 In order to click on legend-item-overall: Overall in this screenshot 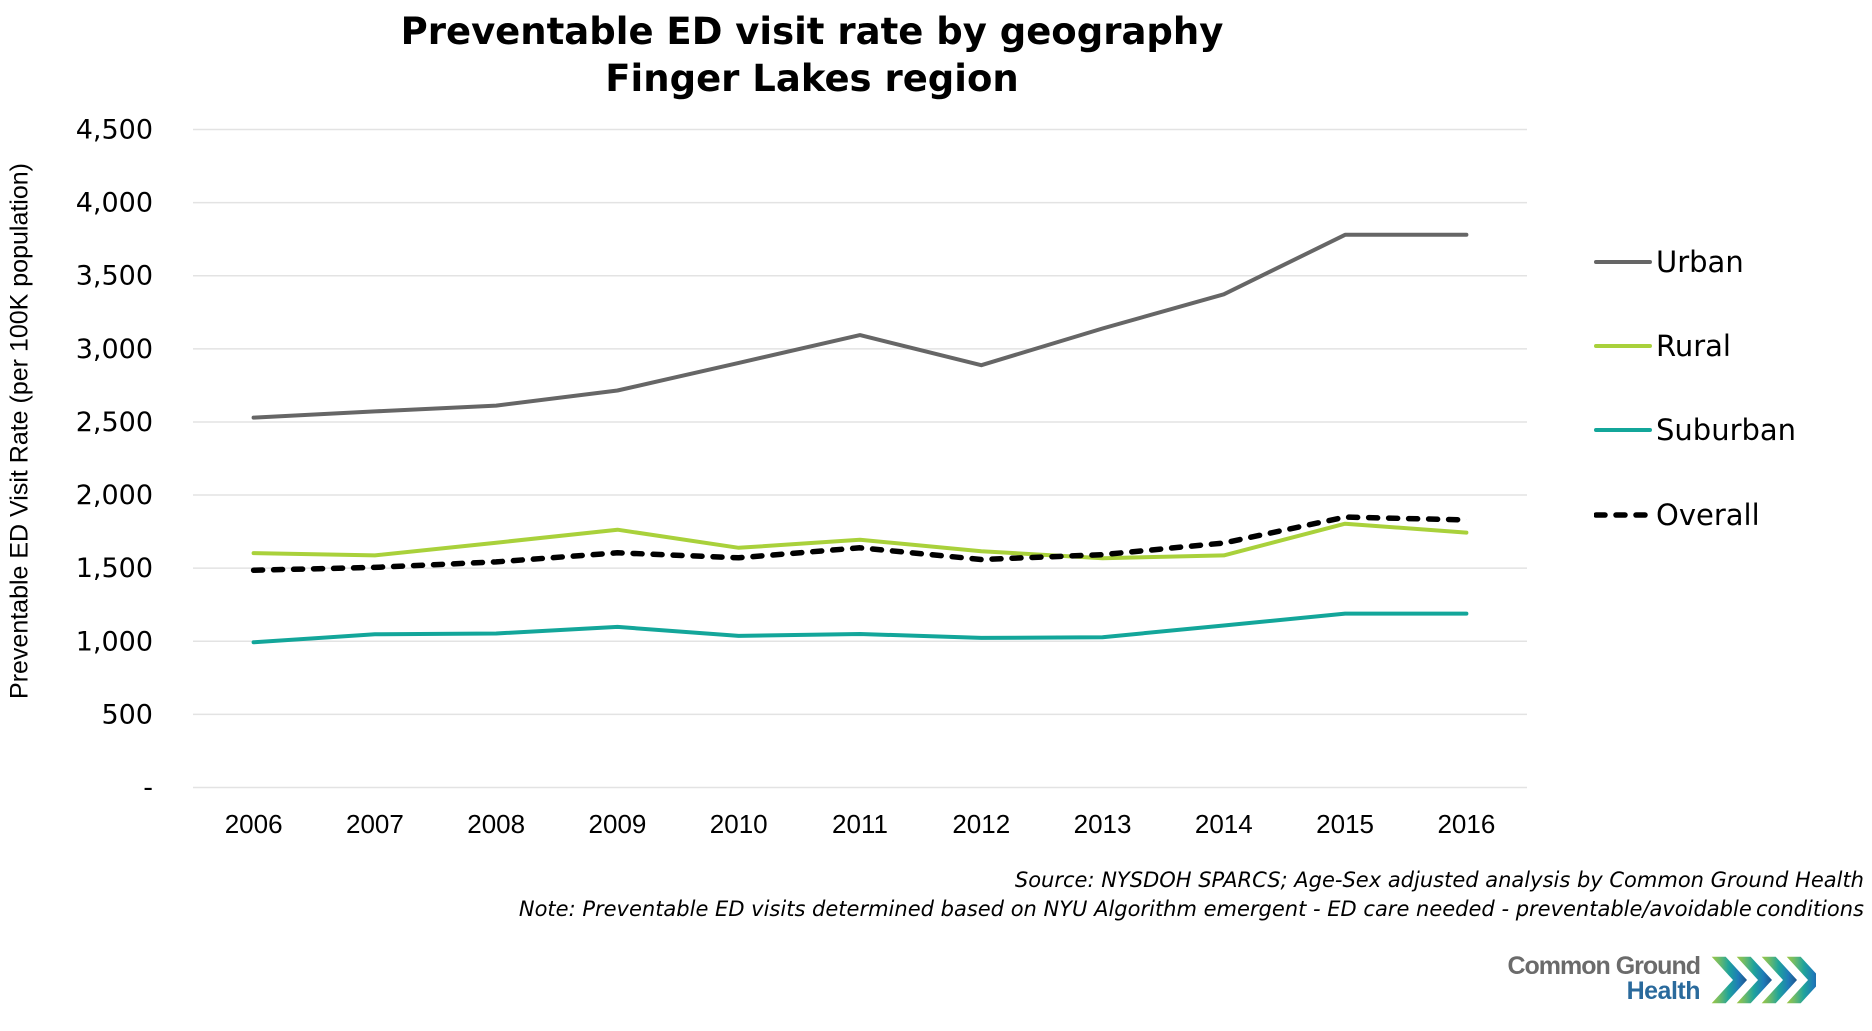, I will do `click(1724, 515)`.